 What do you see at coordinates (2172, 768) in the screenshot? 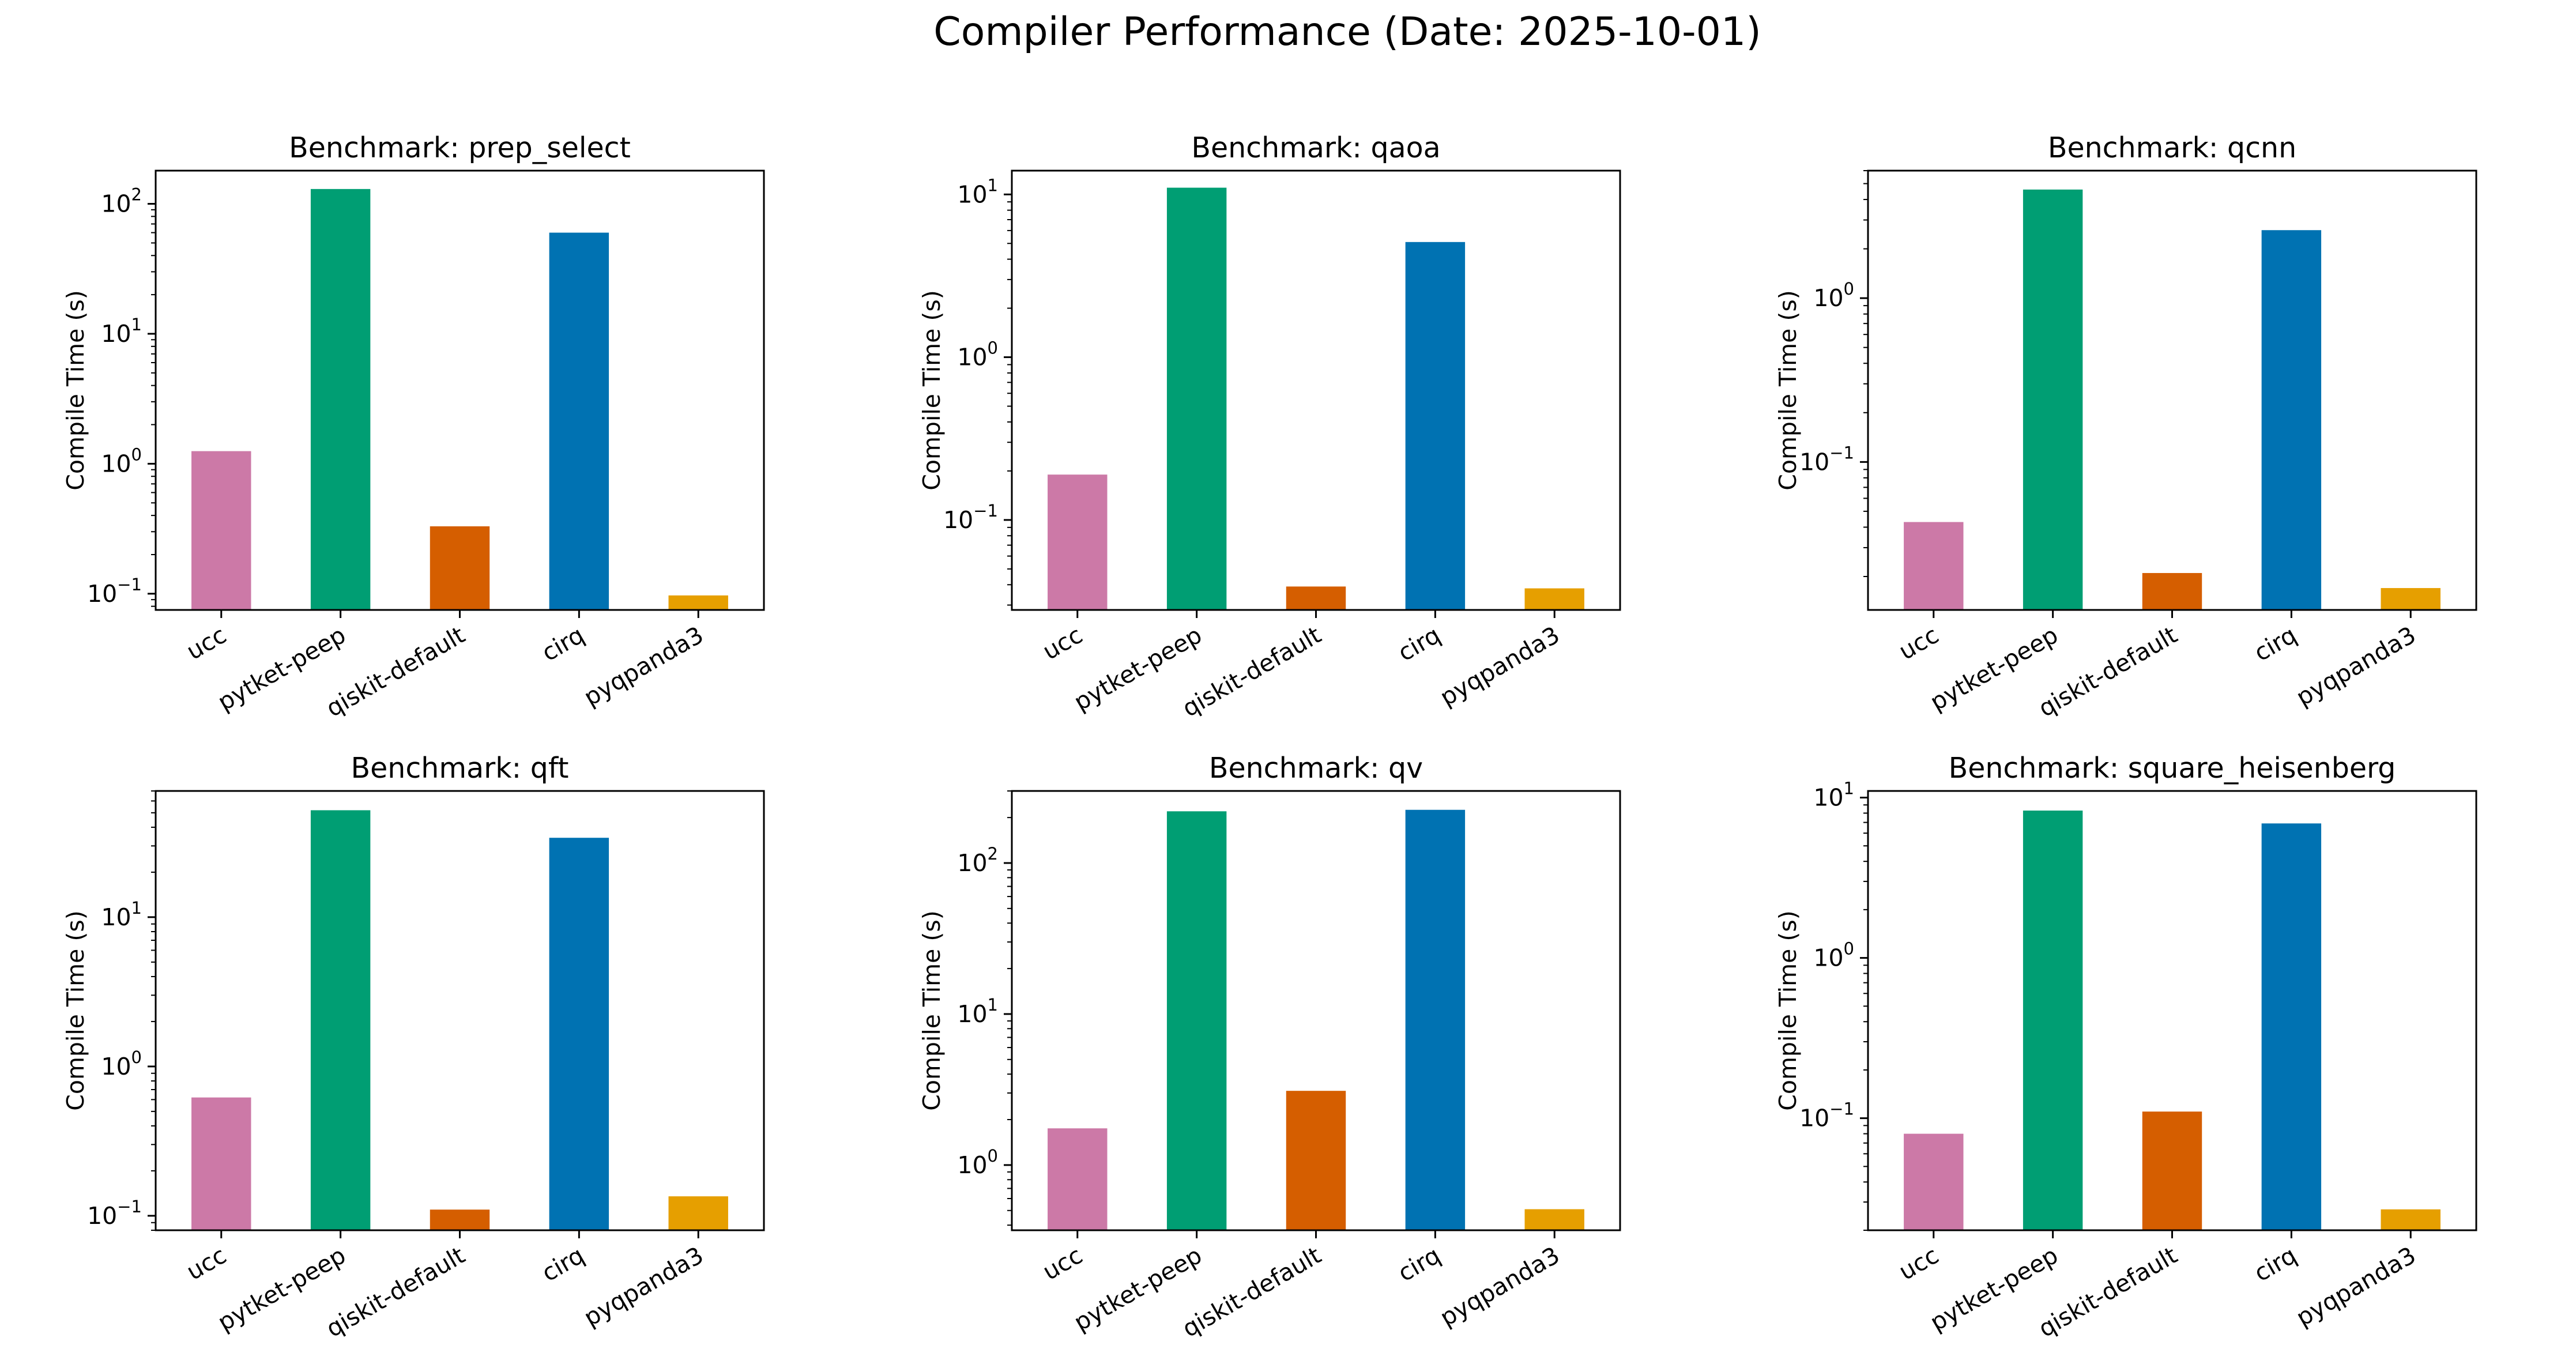
I see `chart-title: Benchmark: square_heisenberg` at bounding box center [2172, 768].